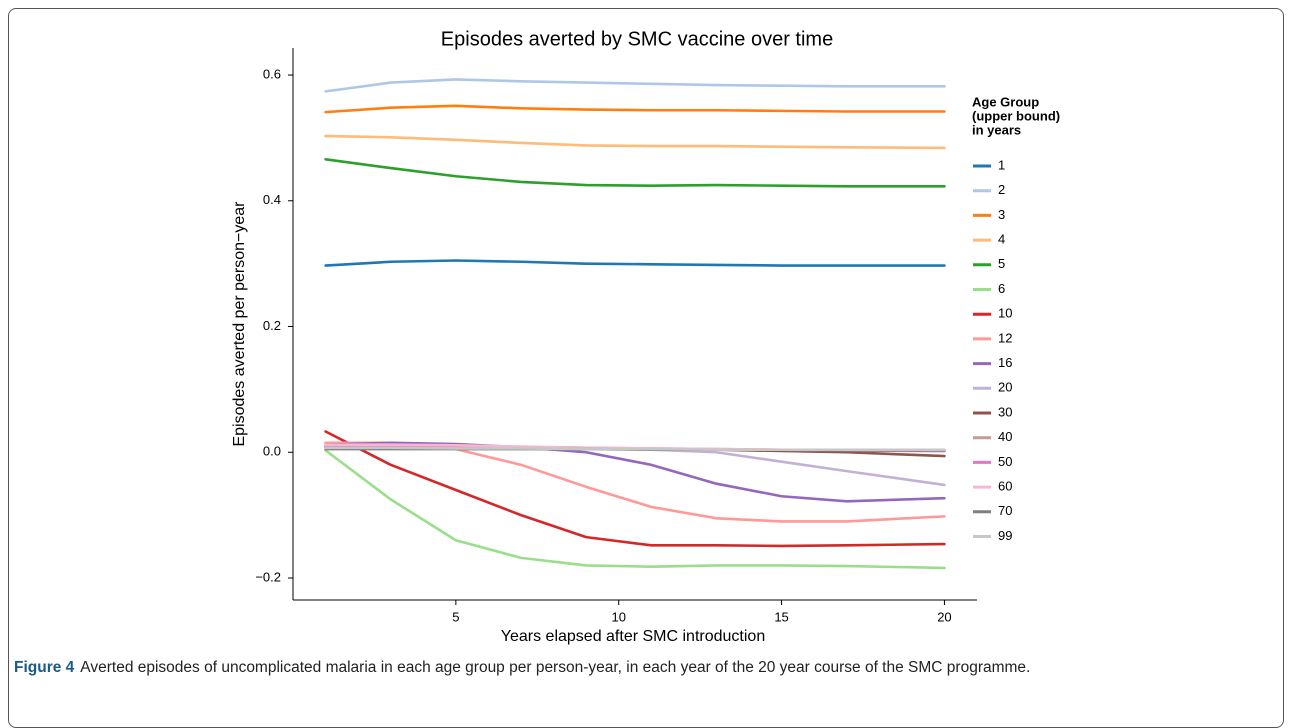 This screenshot has height=728, width=1292. What do you see at coordinates (1005, 436) in the screenshot?
I see `legend-label: 40` at bounding box center [1005, 436].